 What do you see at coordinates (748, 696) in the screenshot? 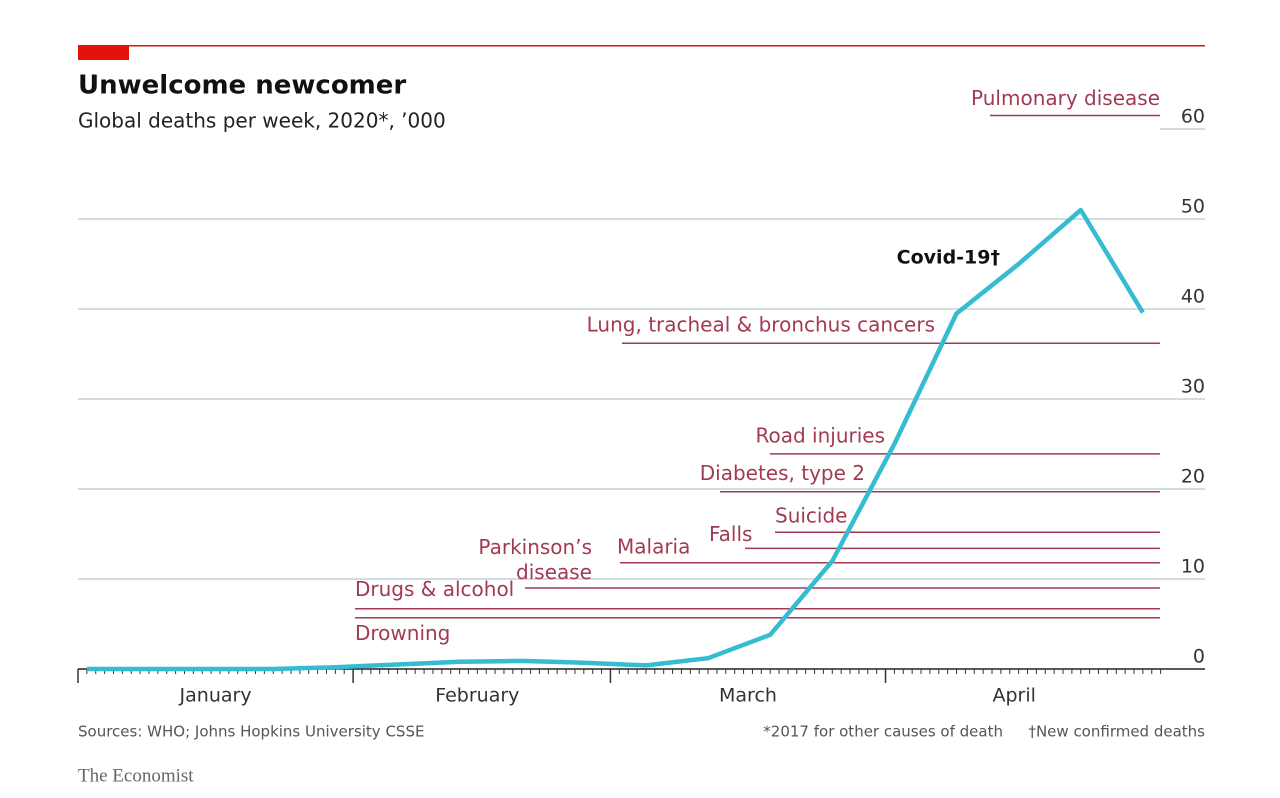
I see `x-tick-label: March` at bounding box center [748, 696].